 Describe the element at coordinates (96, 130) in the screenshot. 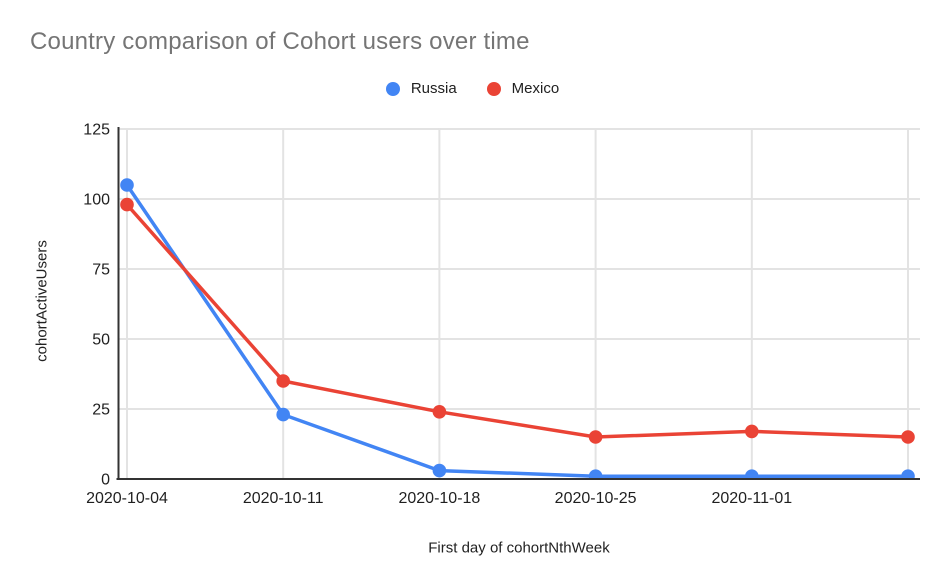

I see `y-tick-label-125: 125` at that location.